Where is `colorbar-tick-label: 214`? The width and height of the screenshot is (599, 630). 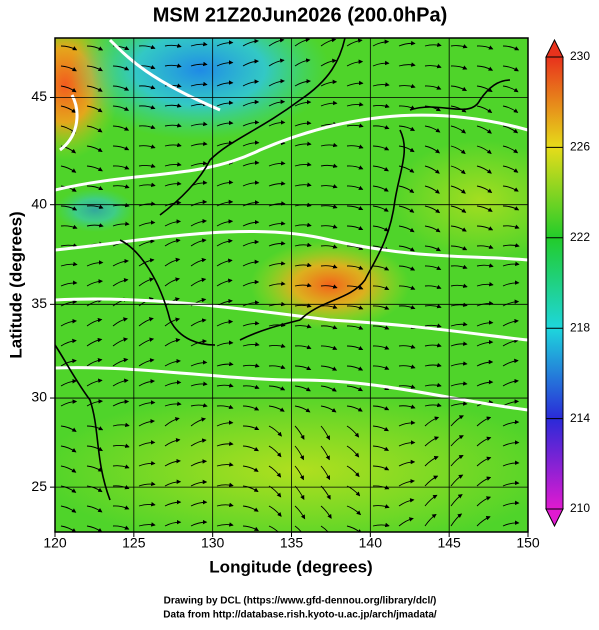 colorbar-tick-label: 214 is located at coordinates (580, 418).